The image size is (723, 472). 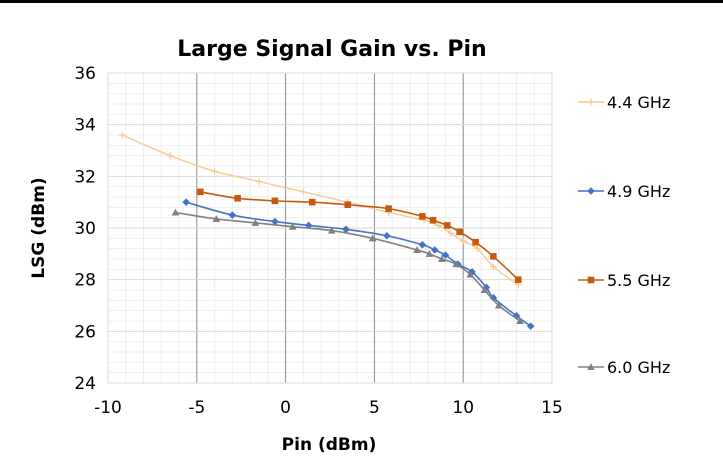 What do you see at coordinates (463, 408) in the screenshot?
I see `x-tick-label: 10` at bounding box center [463, 408].